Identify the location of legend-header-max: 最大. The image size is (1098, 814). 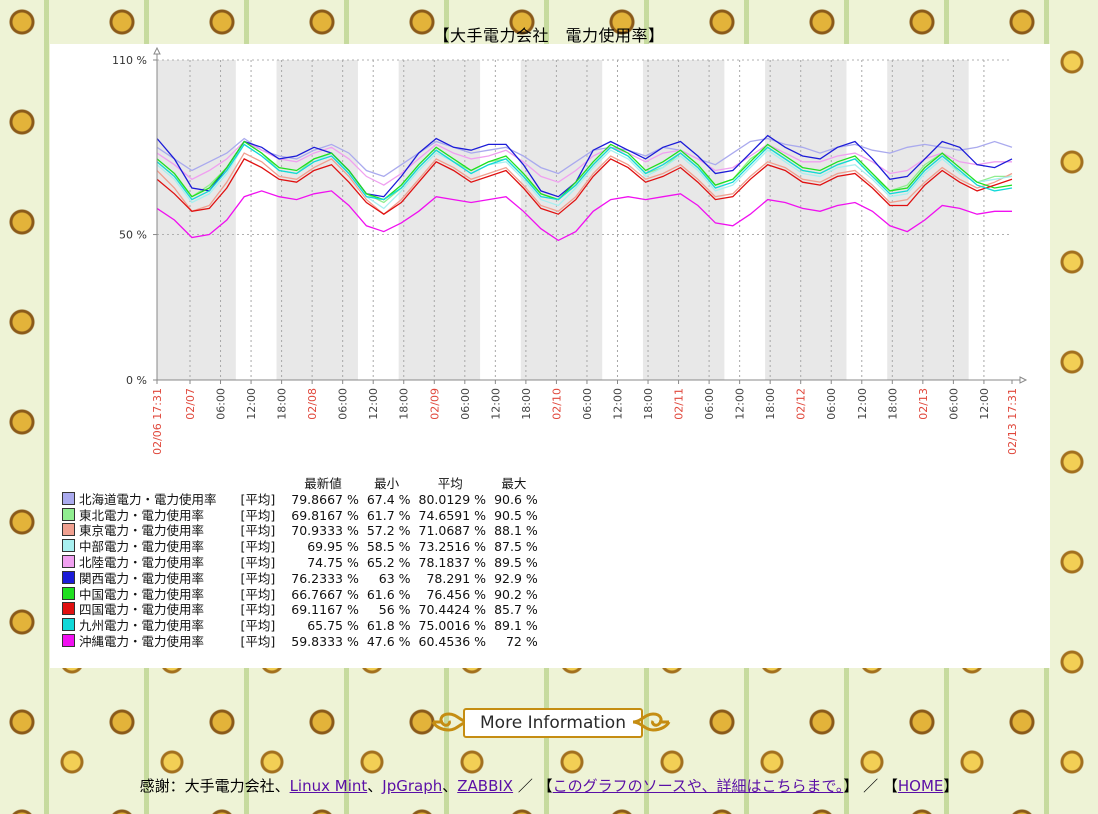
(514, 483).